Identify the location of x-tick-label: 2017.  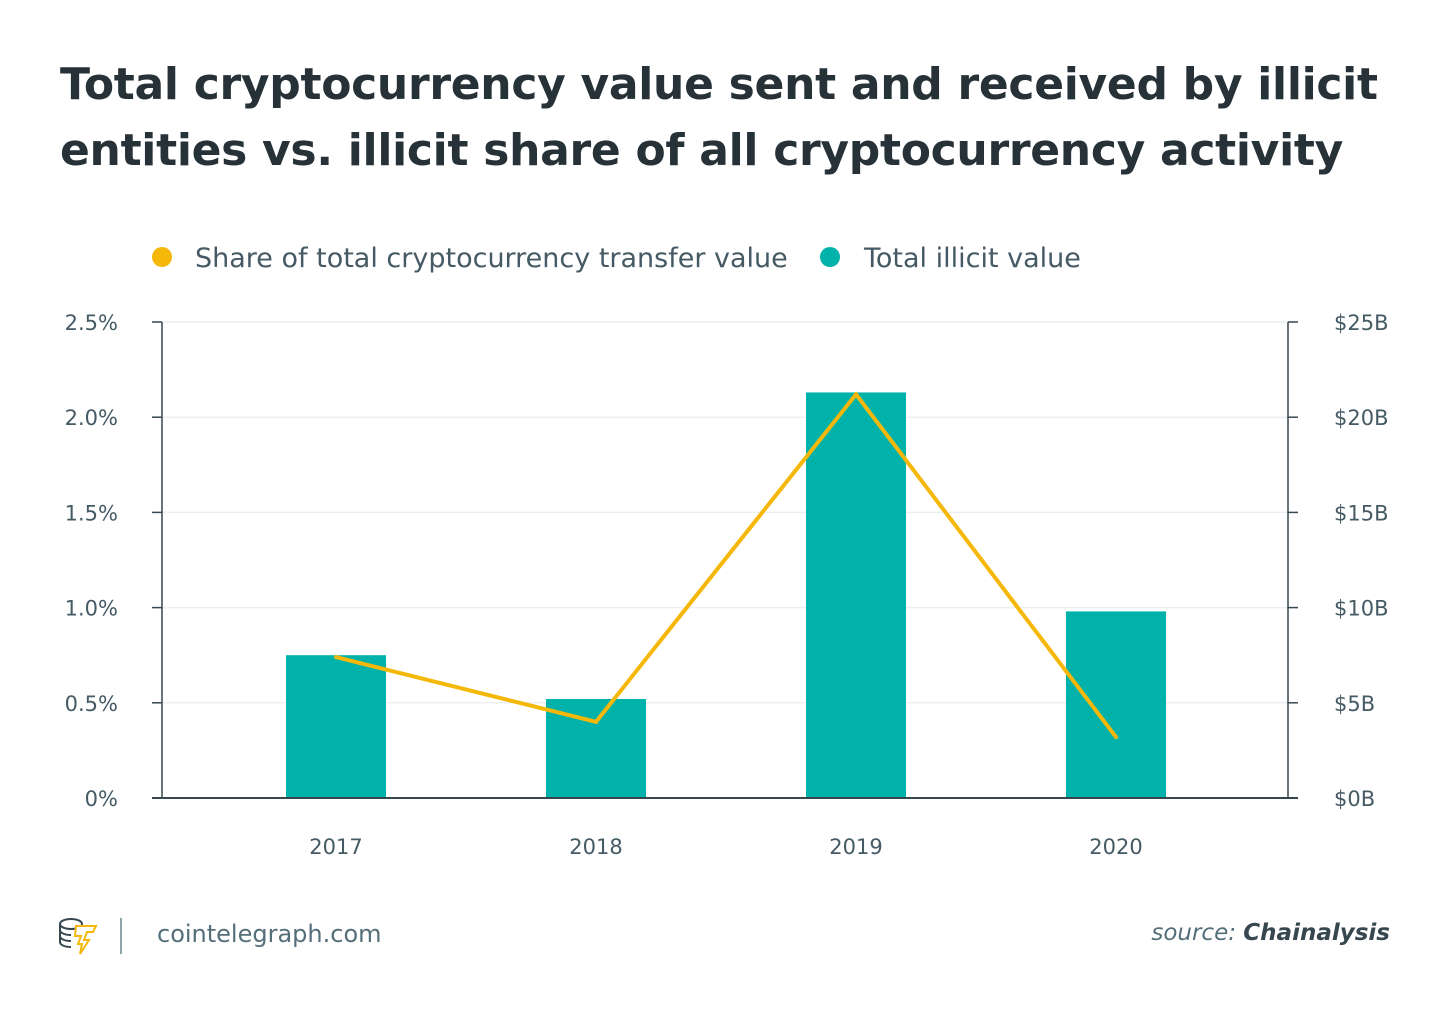
(335, 847).